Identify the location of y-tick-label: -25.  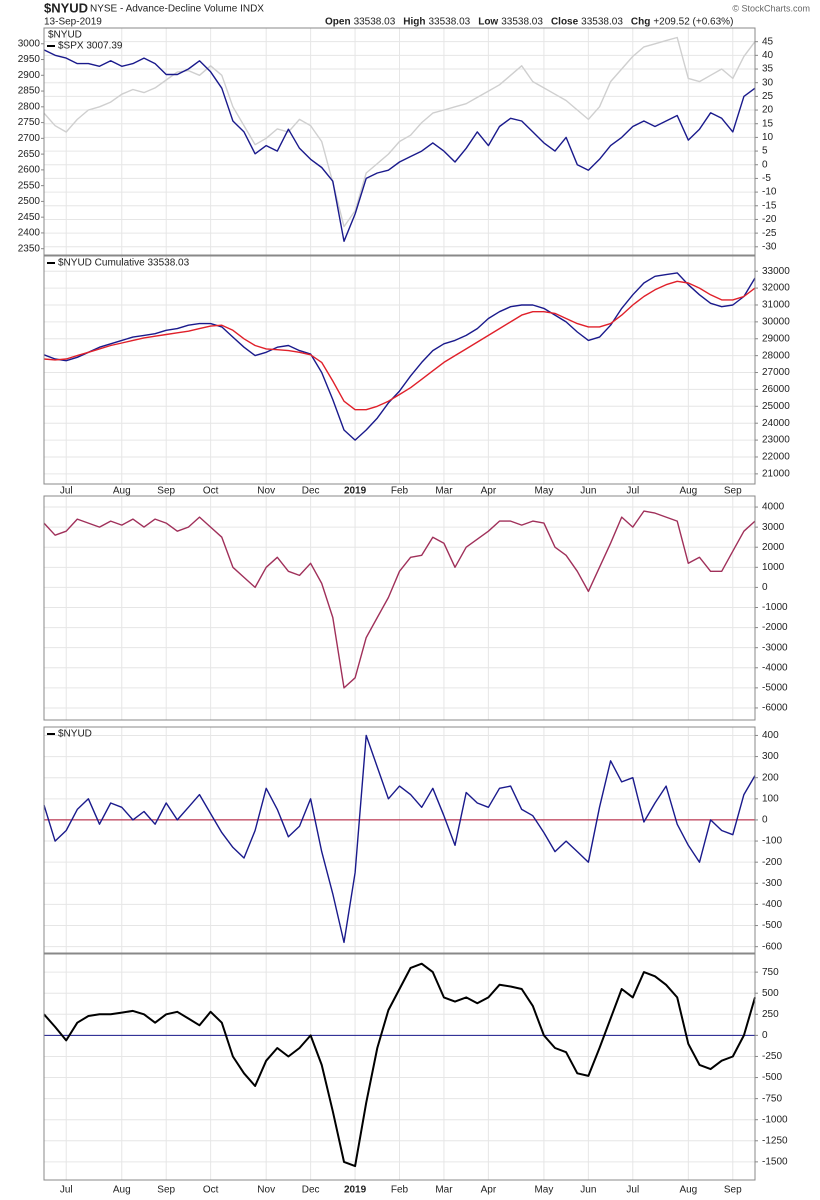
(769, 233).